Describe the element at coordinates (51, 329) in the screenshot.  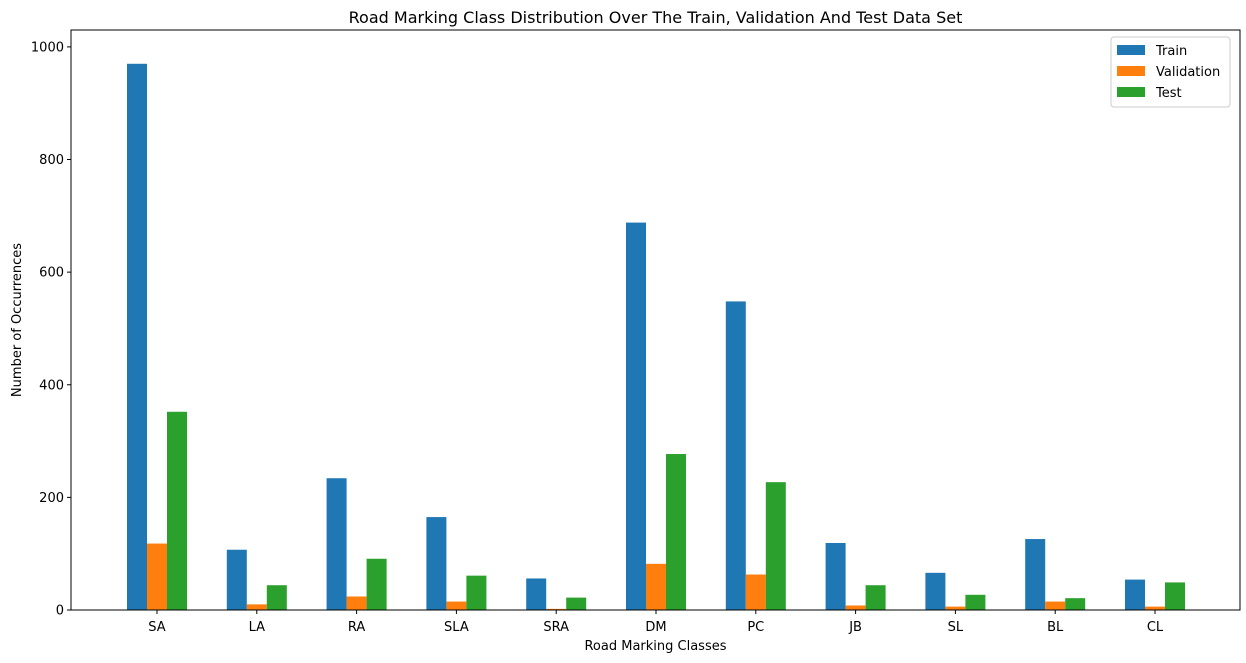
I see `y-axis: 0 200 400 600 800 1000` at that location.